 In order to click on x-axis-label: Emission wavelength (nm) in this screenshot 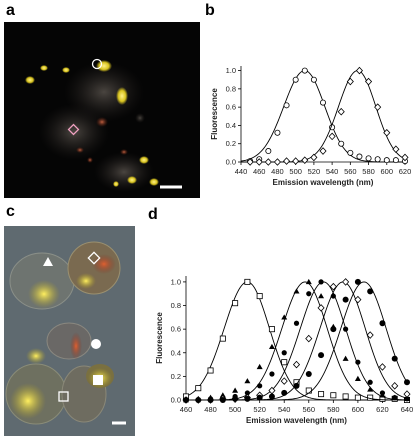, I will do `click(323, 182)`.